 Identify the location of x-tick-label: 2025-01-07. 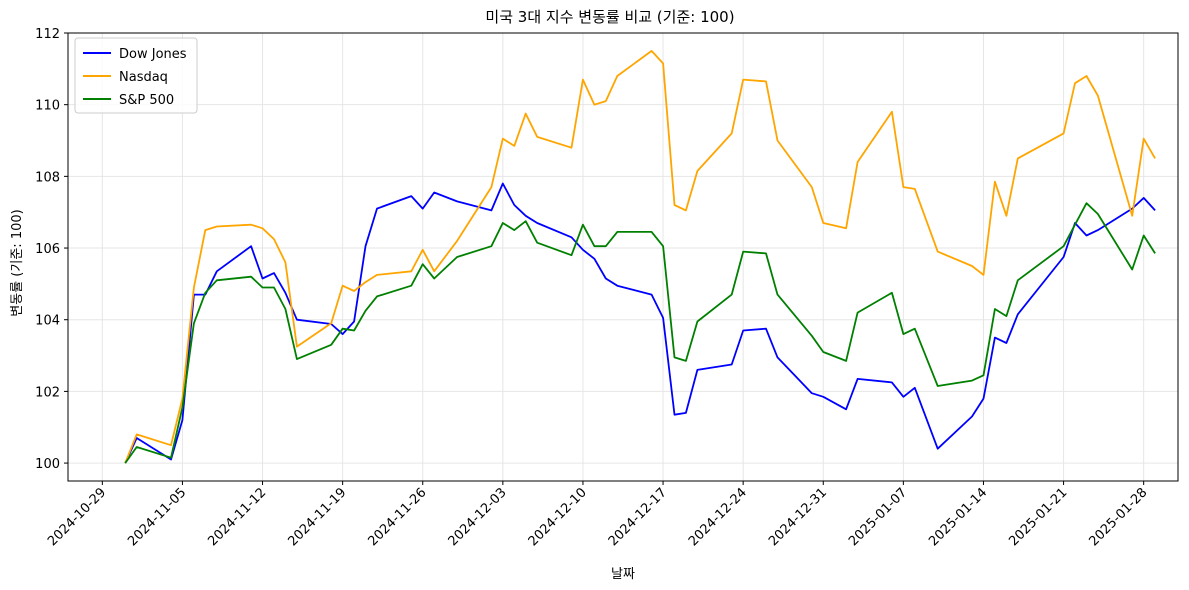
(878, 517).